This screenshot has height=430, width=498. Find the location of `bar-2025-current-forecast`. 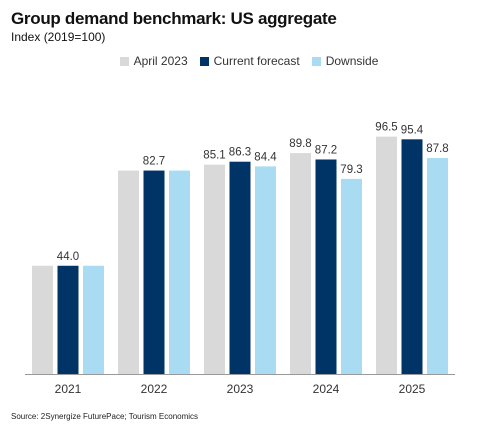

bar-2025-current-forecast is located at coordinates (412, 256).